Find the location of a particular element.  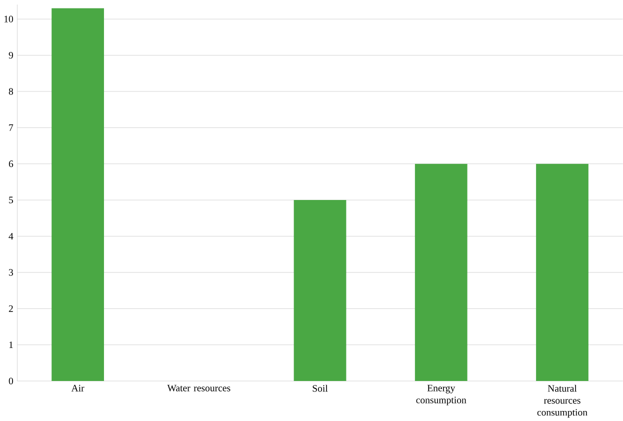

y-tick-label: 9 is located at coordinates (10, 55).